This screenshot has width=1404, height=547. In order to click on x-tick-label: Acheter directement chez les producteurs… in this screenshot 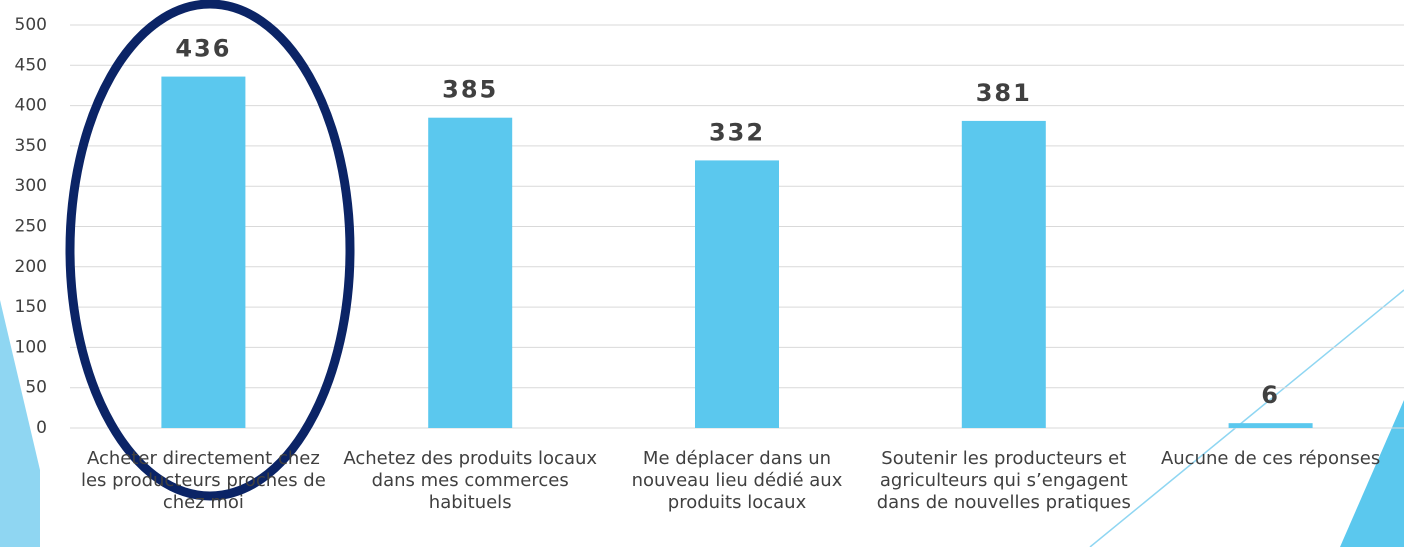, I will do `click(203, 480)`.